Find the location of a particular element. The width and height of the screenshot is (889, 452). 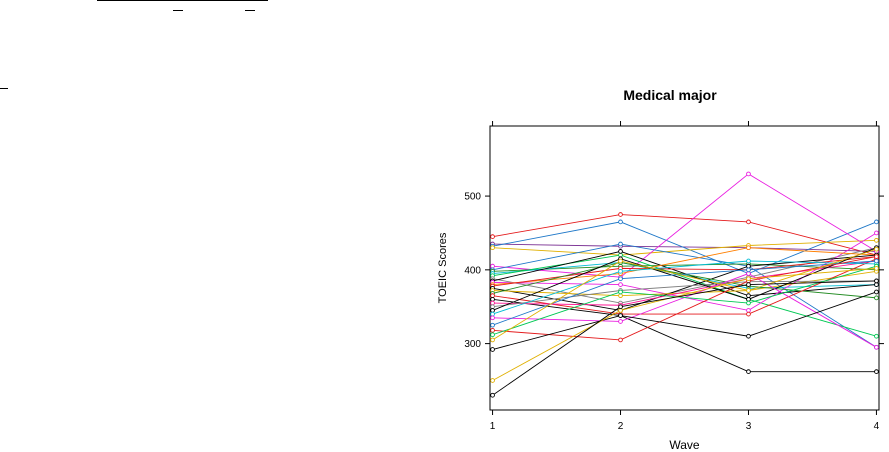

x-tick-label: 1 is located at coordinates (493, 426).